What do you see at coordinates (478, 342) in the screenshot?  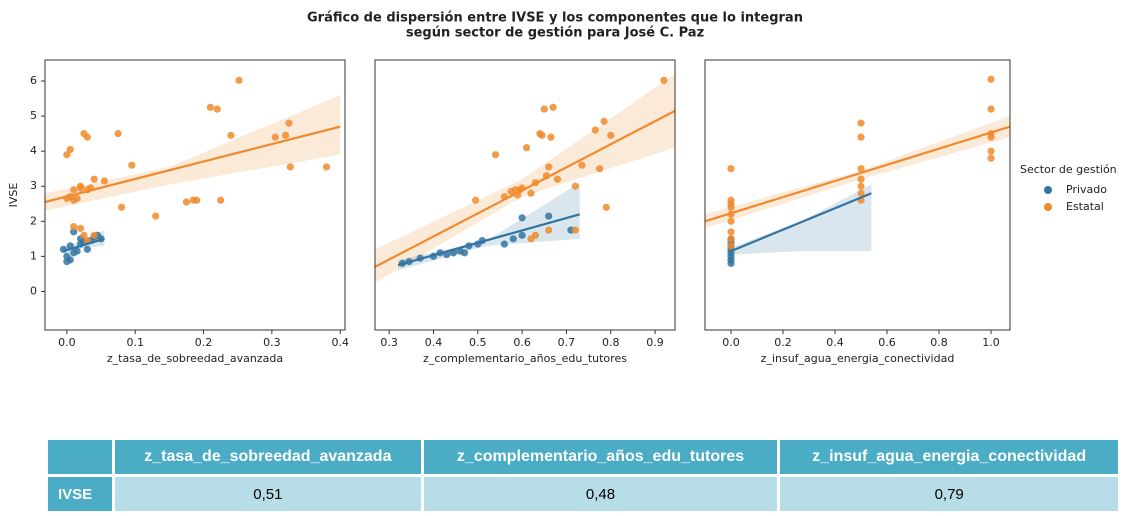 I see `x-tick-label: 0.5` at bounding box center [478, 342].